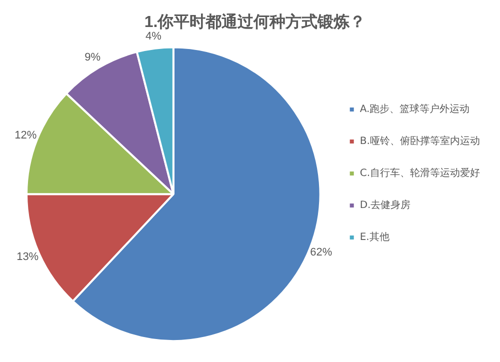  Describe the element at coordinates (92, 57) in the screenshot. I see `data-label: 9%` at that location.